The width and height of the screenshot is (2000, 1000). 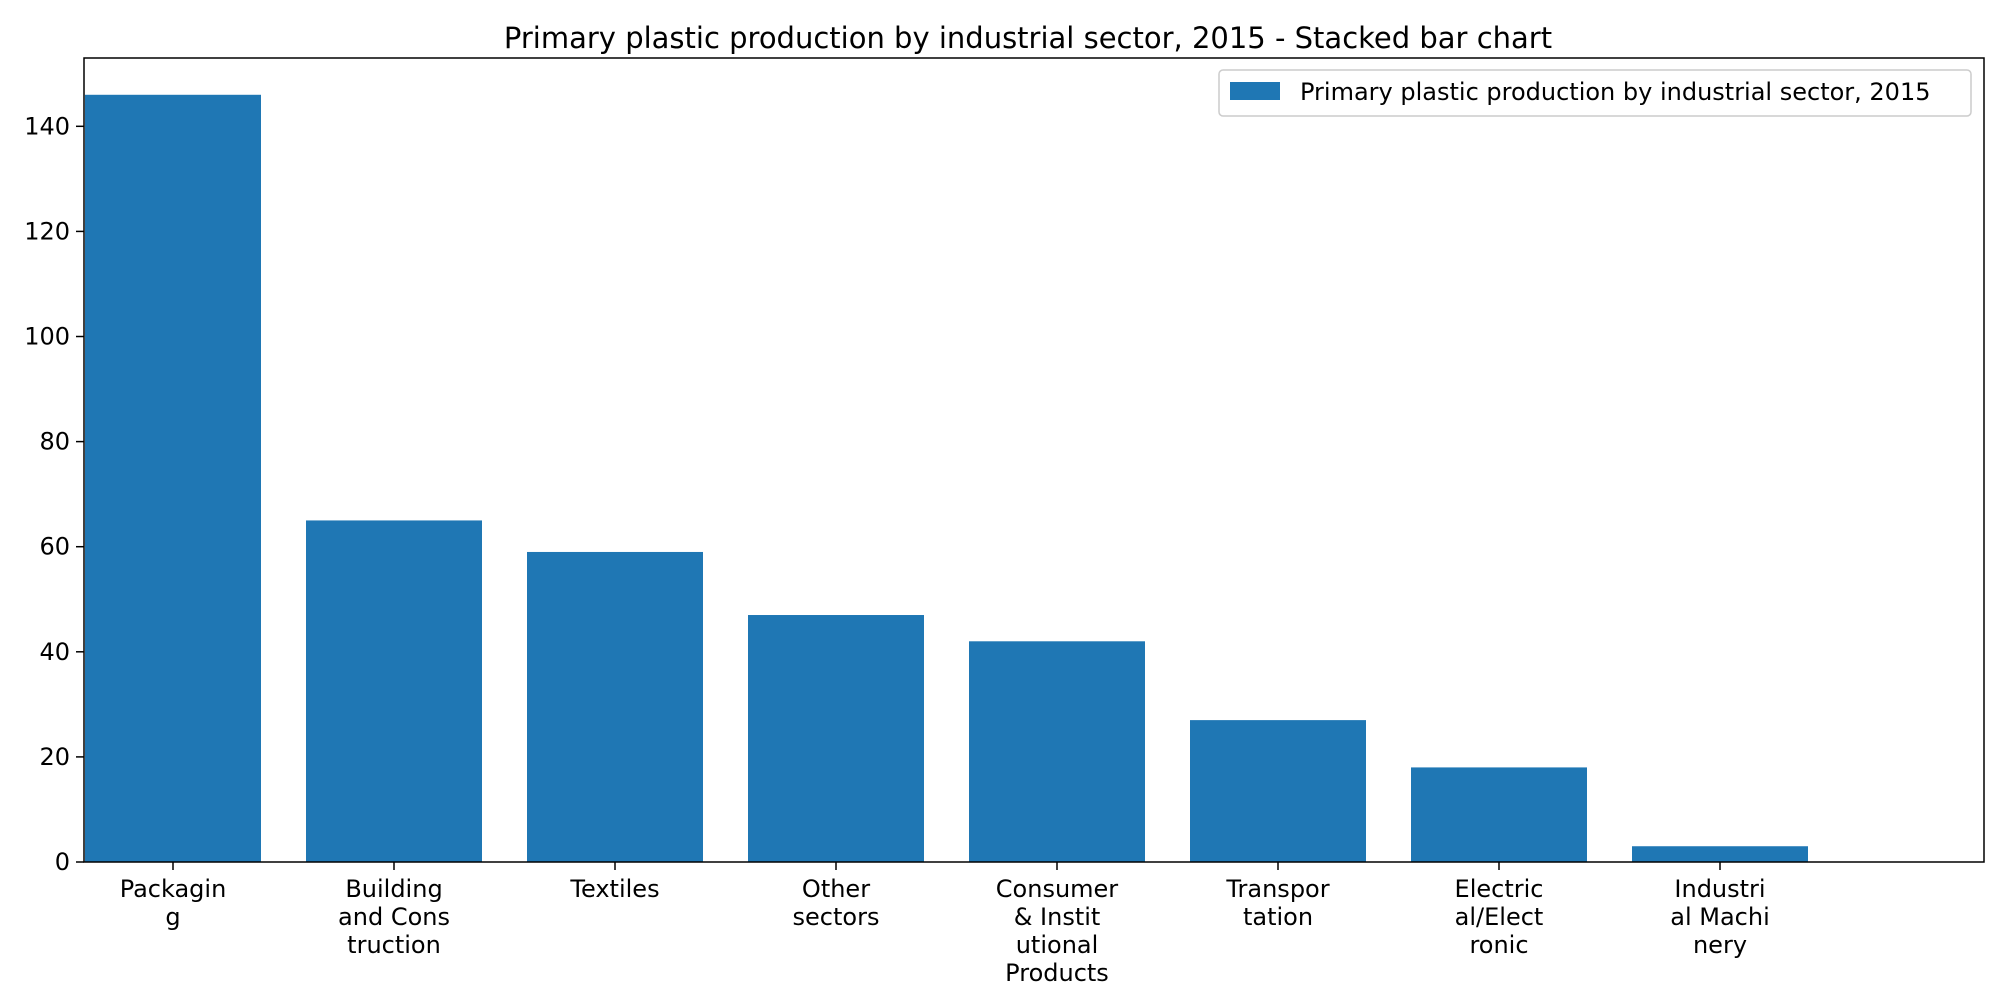 I want to click on y-tick-label-5: 100, so click(x=47, y=337).